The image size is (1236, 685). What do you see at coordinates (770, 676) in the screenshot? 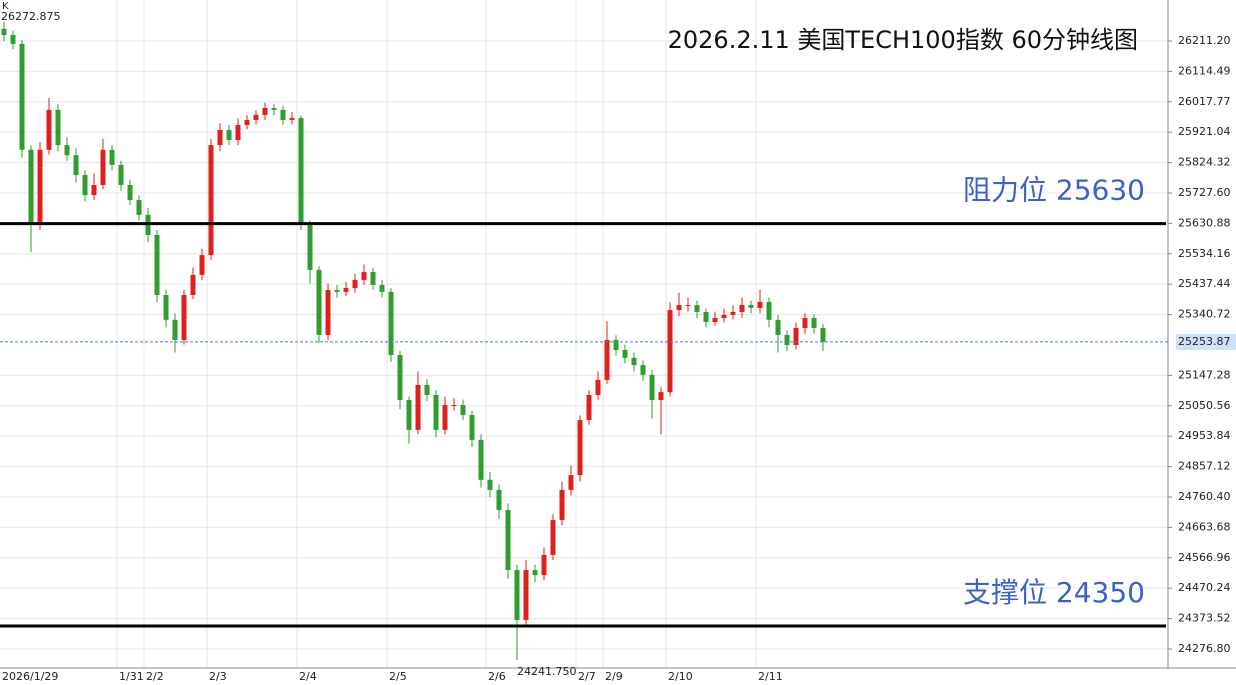
I see `x-tick-label: 2/11` at bounding box center [770, 676].